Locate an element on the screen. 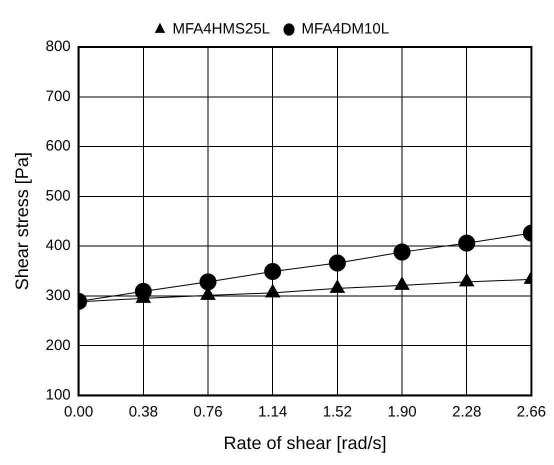 The image size is (554, 465). legend-label: MFA4HMS25L is located at coordinates (221, 29).